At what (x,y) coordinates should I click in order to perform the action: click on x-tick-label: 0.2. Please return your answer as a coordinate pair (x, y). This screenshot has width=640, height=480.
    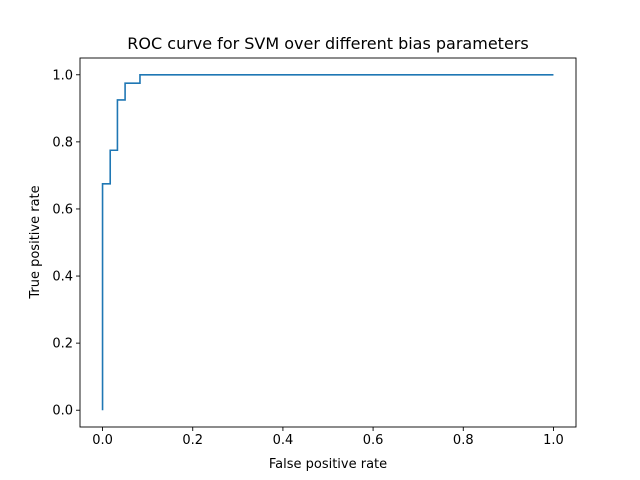
    Looking at the image, I should click on (192, 440).